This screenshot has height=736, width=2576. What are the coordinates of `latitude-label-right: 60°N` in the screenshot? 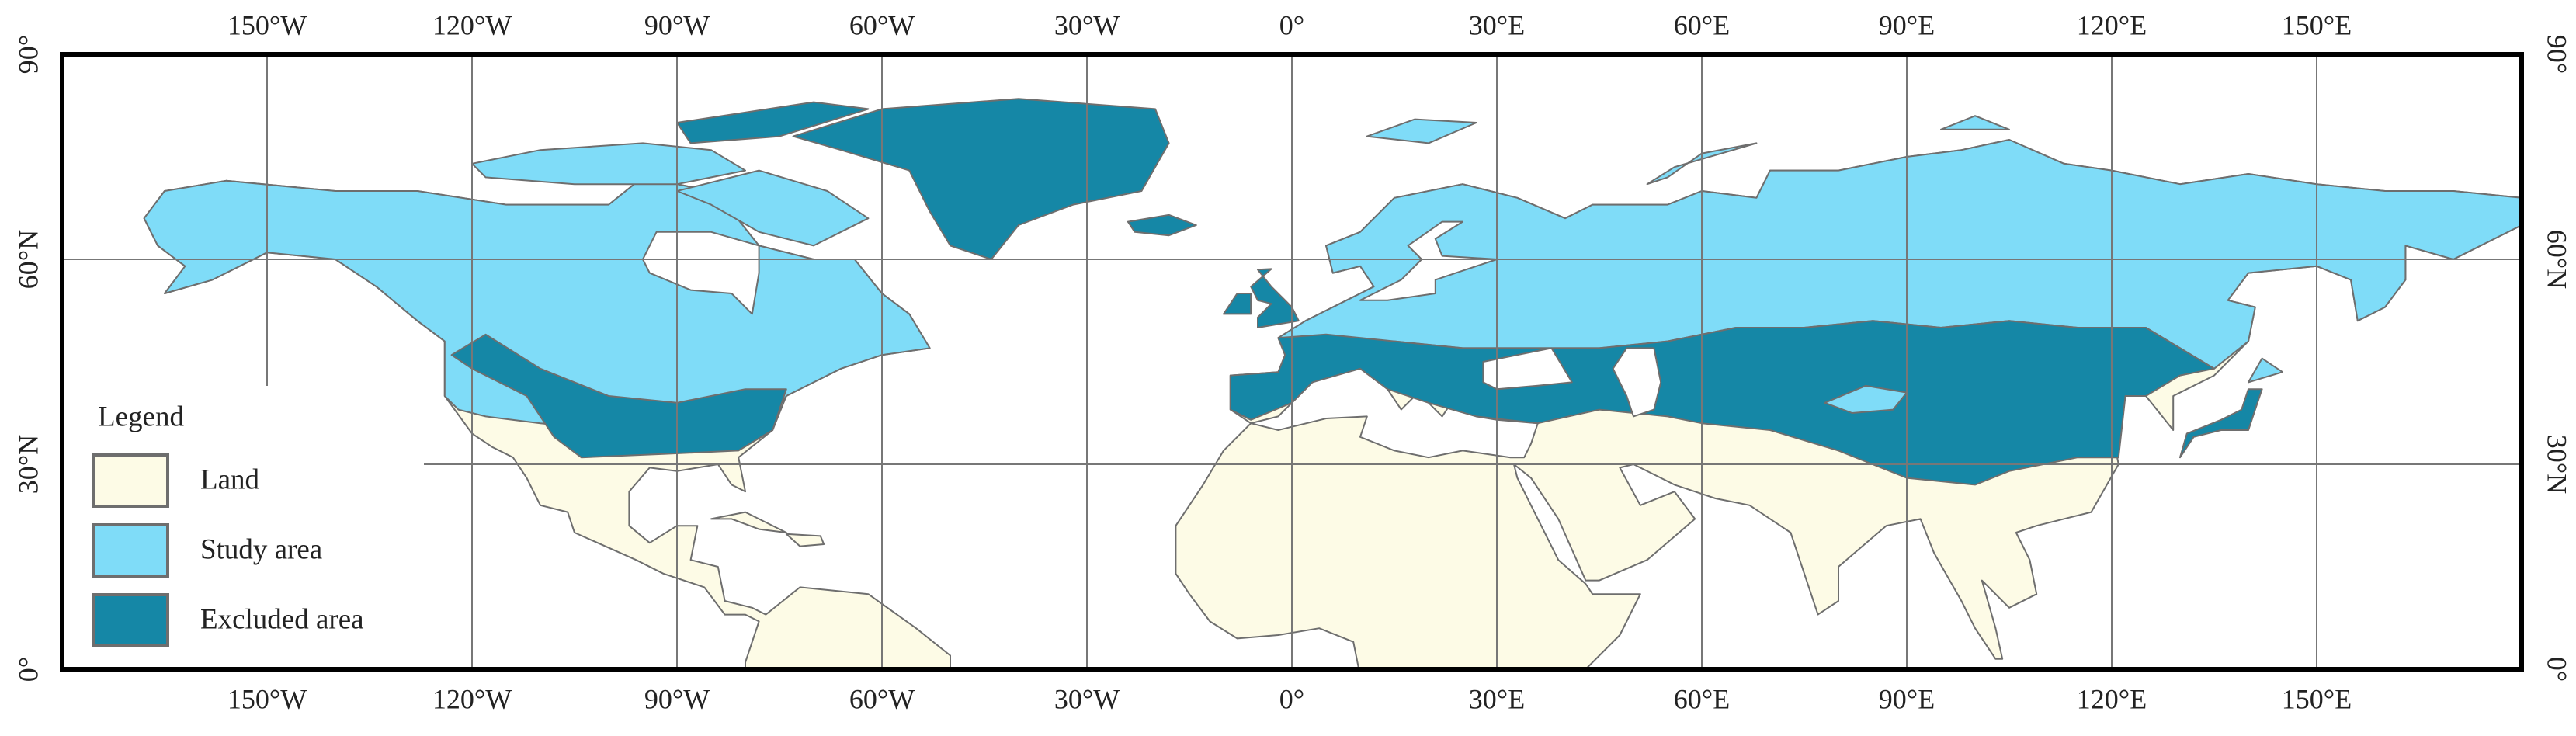 It's located at (2557, 259).